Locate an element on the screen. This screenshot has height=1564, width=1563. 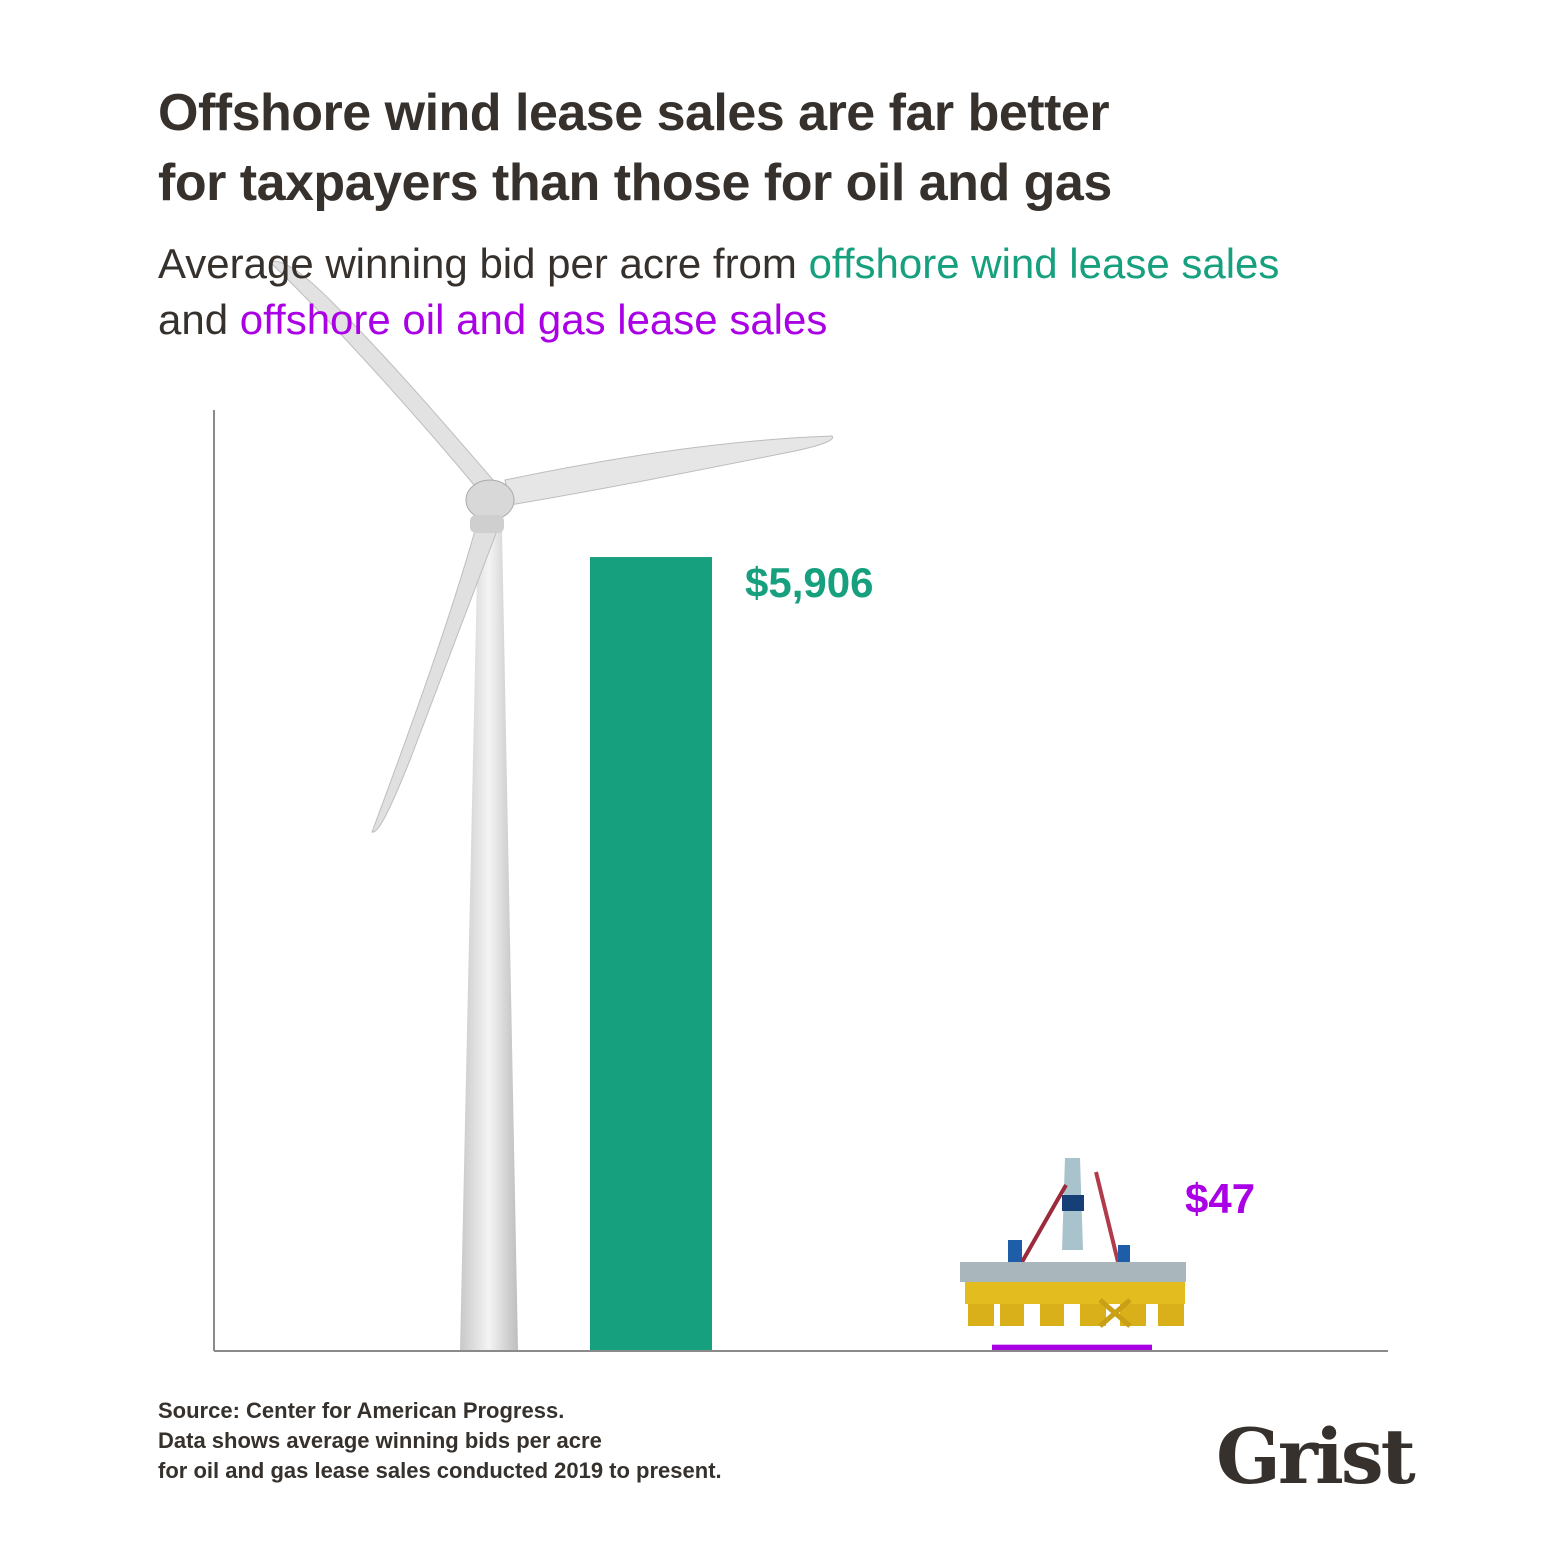
grist-logo: Grist is located at coordinates (1316, 1456).